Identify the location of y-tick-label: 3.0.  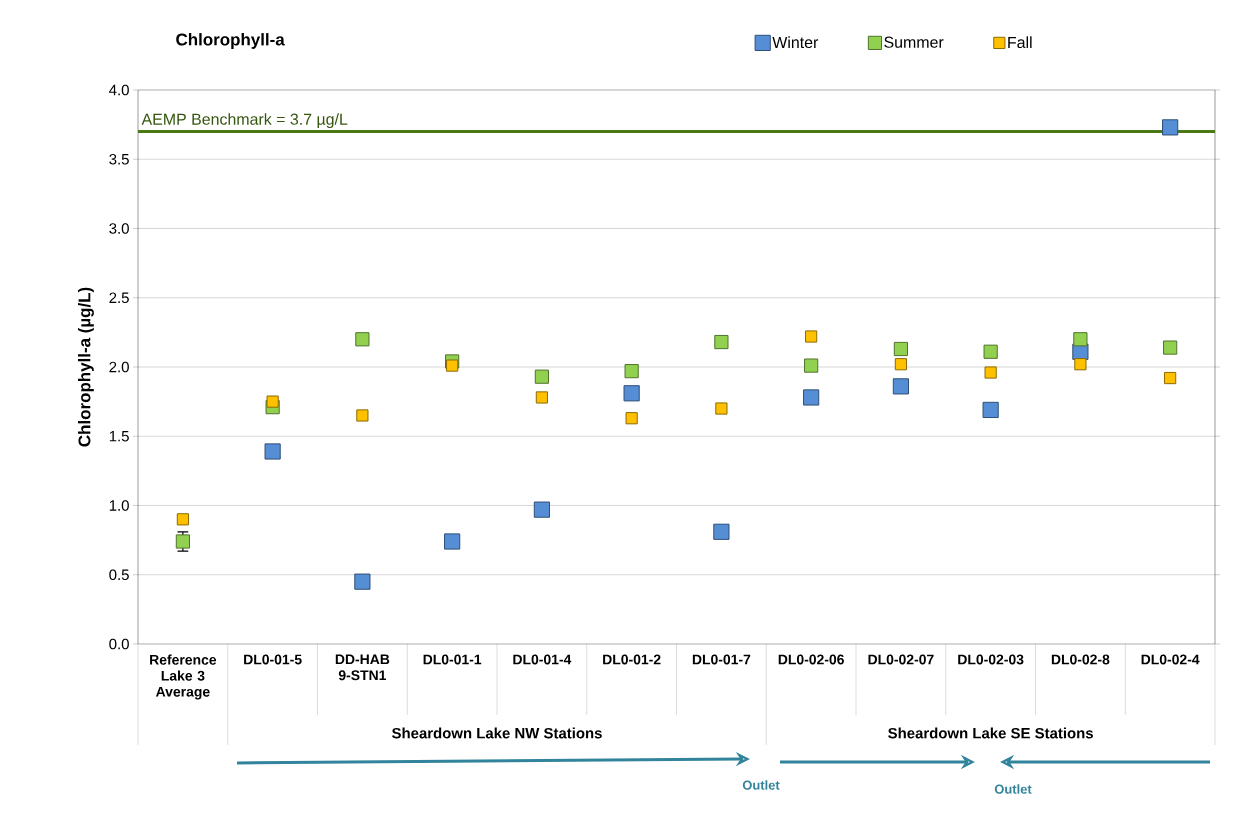
(119, 228).